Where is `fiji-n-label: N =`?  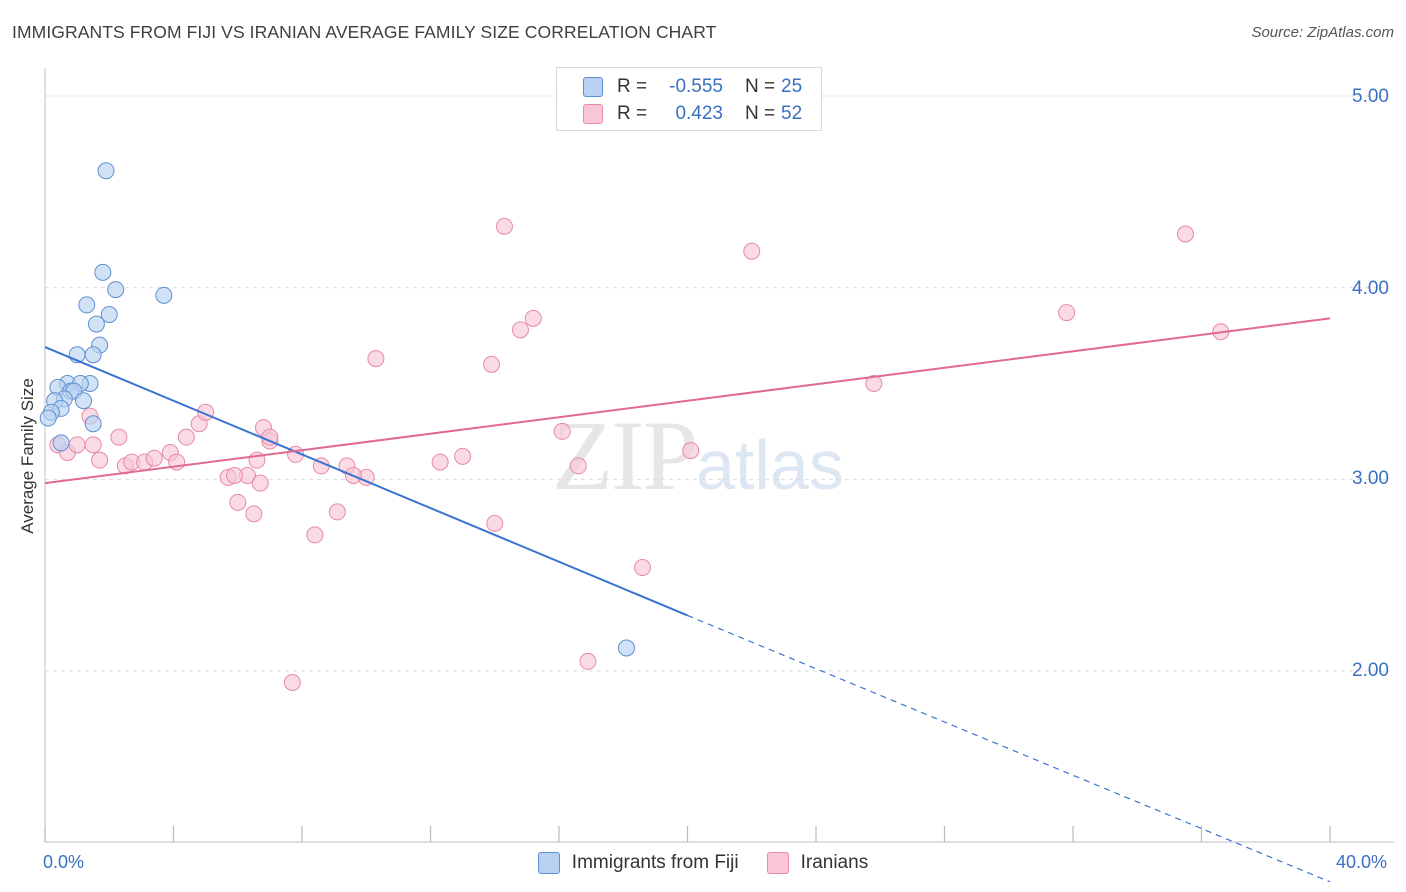 fiji-n-label: N = is located at coordinates (760, 86).